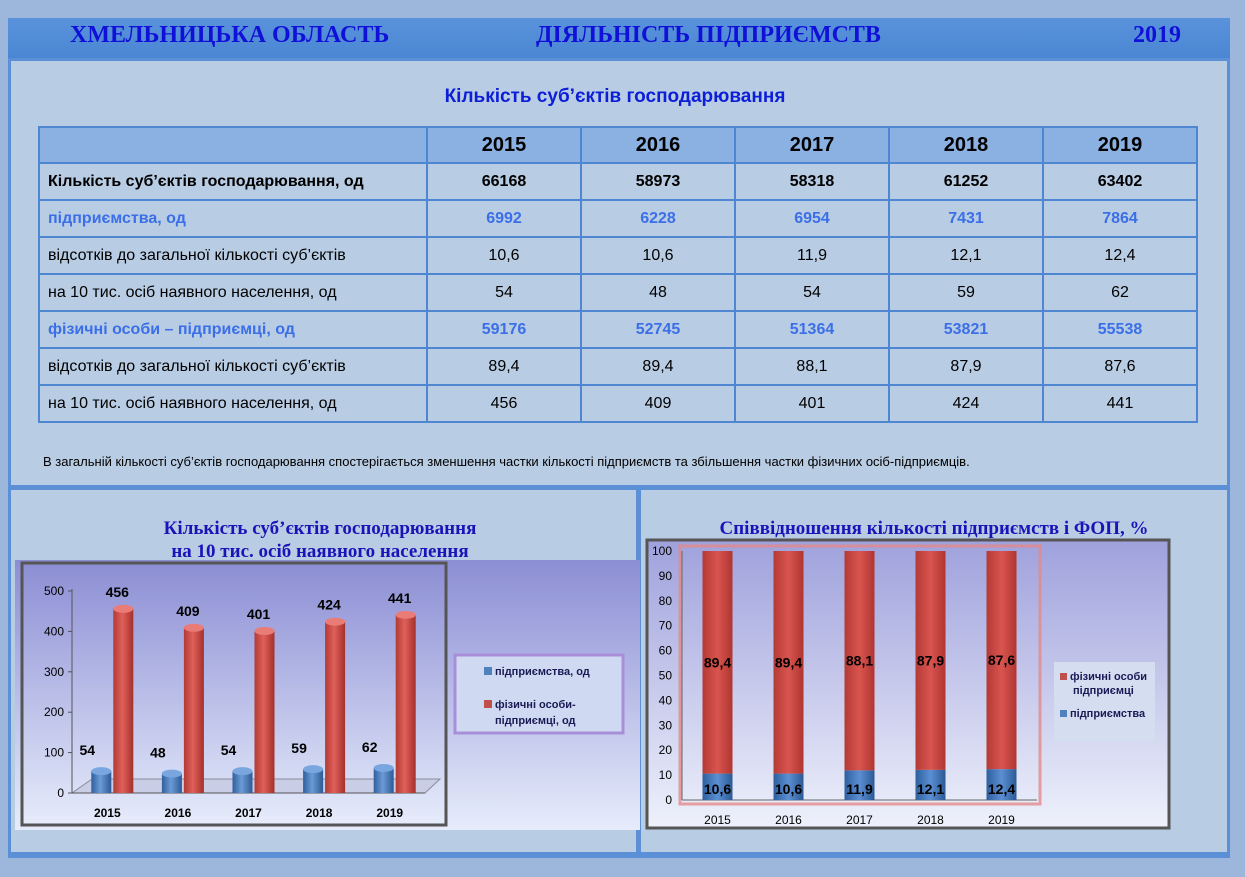 This screenshot has width=1245, height=877. Describe the element at coordinates (812, 329) in the screenshot. I see `table-cell: 51364` at that location.